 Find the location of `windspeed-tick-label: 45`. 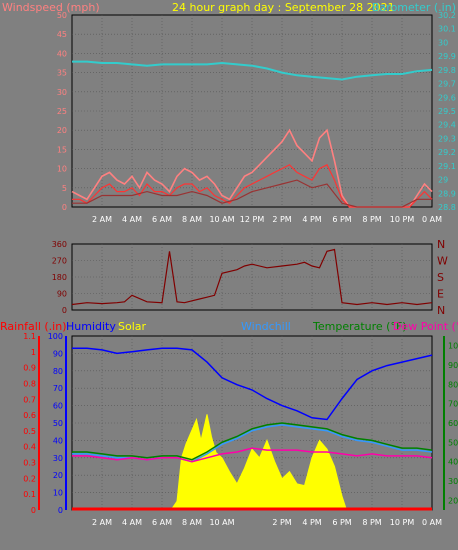

windspeed-tick-label: 45 is located at coordinates (62, 34).